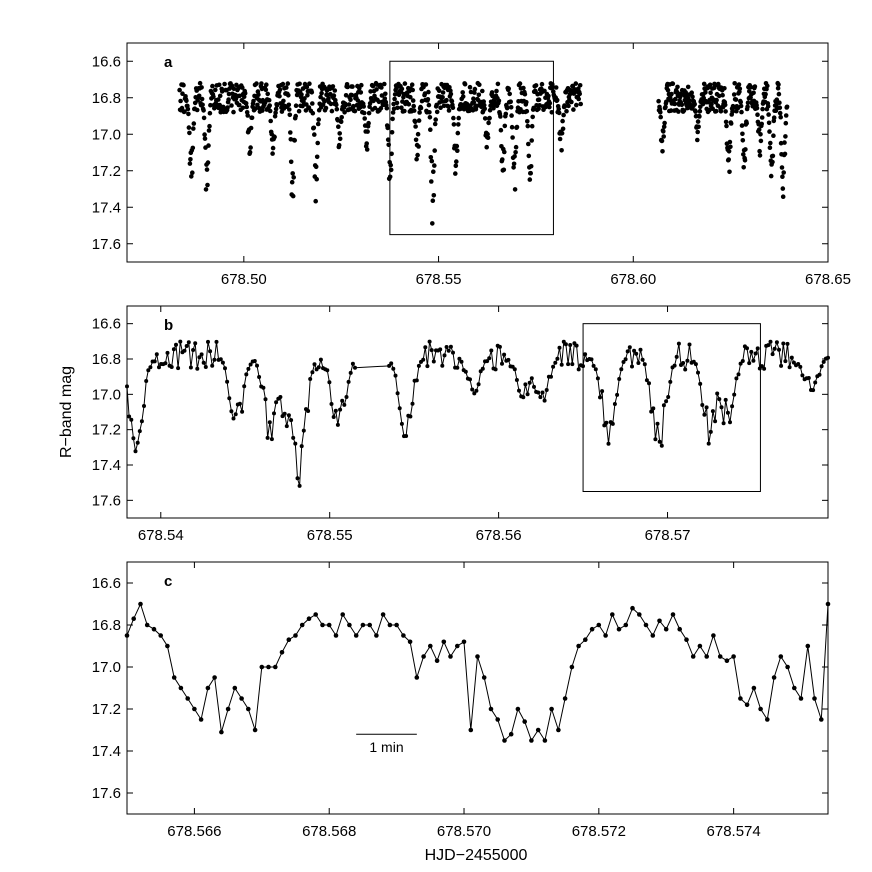 This screenshot has width=872, height=872. I want to click on y-tick-label: 16.8, so click(106, 98).